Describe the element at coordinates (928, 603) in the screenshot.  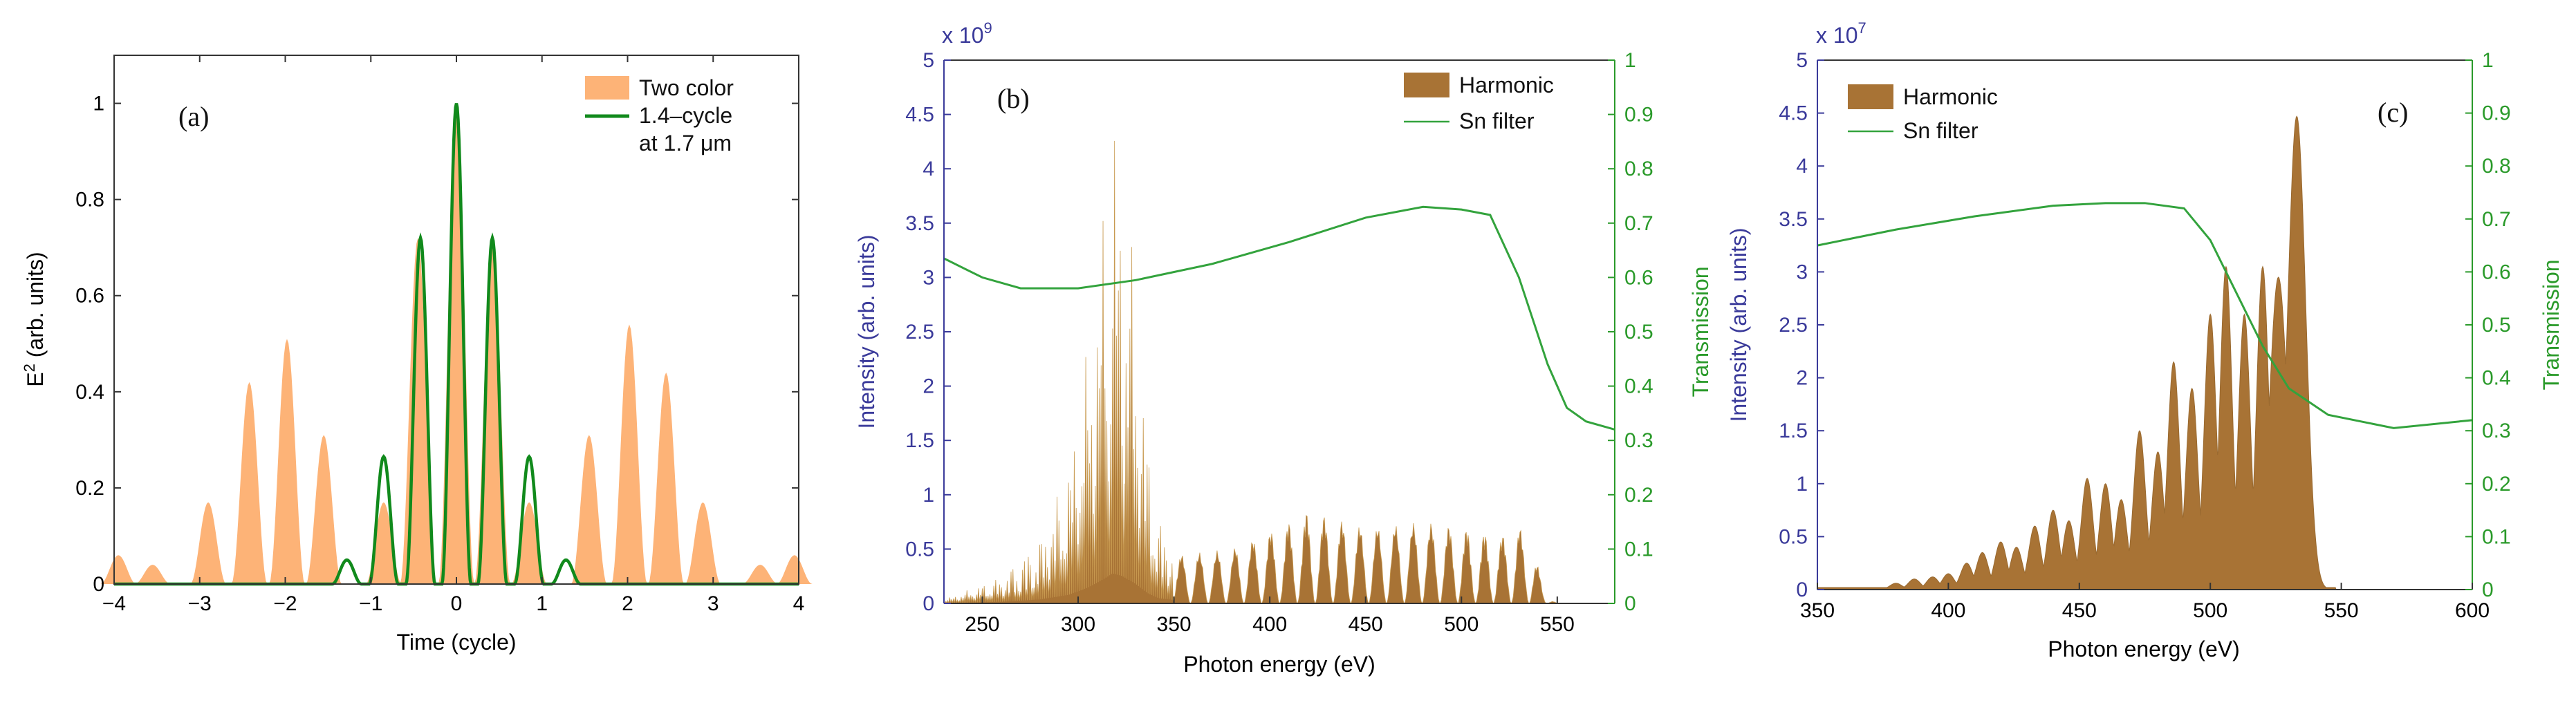
I see `left-y-tick-label: 0` at that location.